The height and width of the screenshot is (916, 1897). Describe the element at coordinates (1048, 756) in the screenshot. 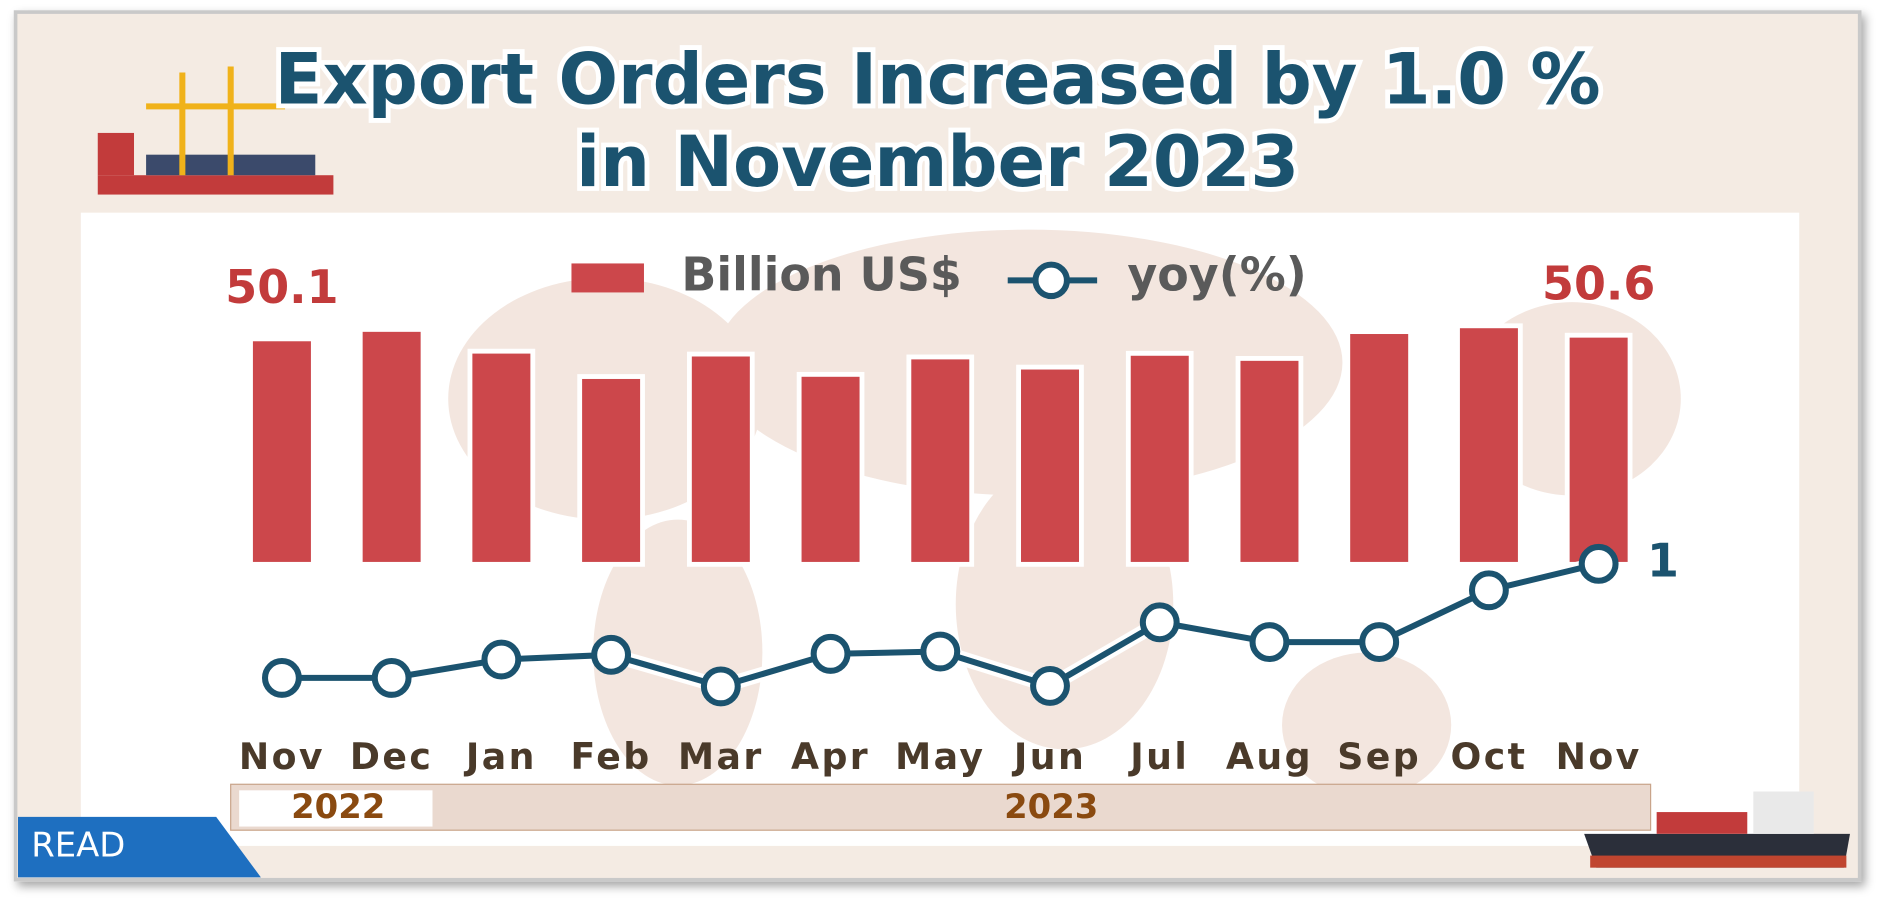

I see `x-tick-label: Jun` at that location.